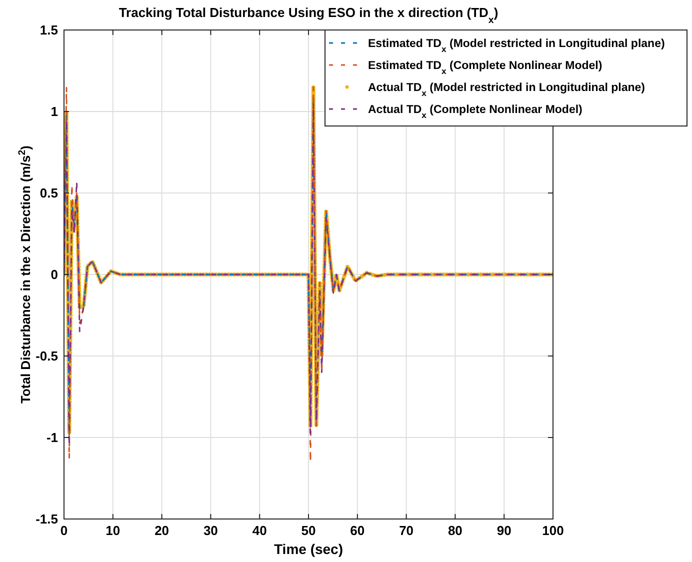  Describe the element at coordinates (259, 530) in the screenshot. I see `x-tick-label: 40` at that location.